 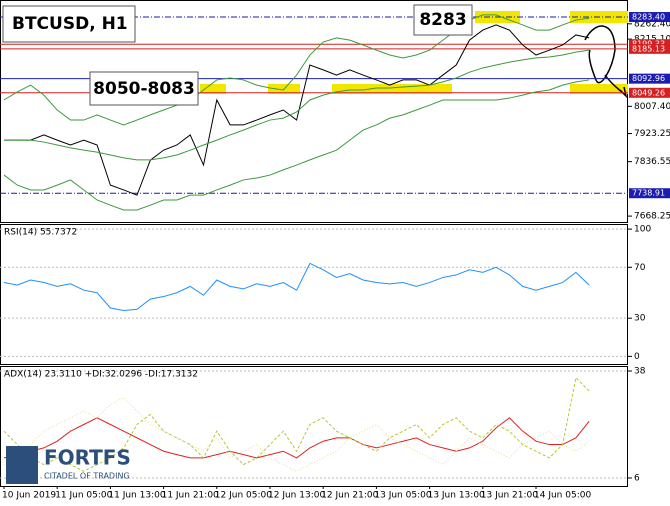 What do you see at coordinates (637, 478) in the screenshot?
I see `y-tick-label: 6` at bounding box center [637, 478].